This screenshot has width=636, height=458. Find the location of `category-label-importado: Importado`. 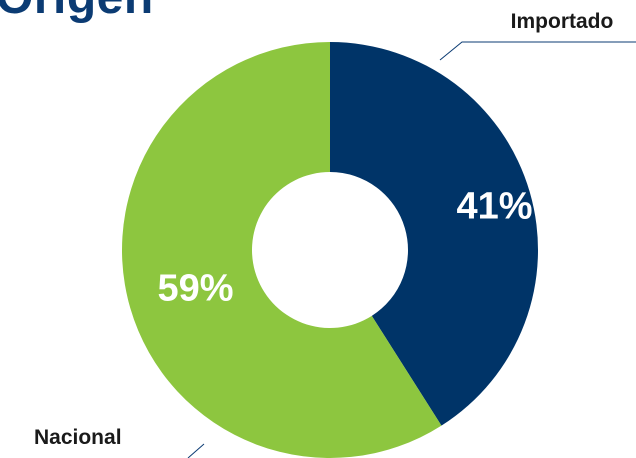

category-label-importado: Importado is located at coordinates (562, 21).